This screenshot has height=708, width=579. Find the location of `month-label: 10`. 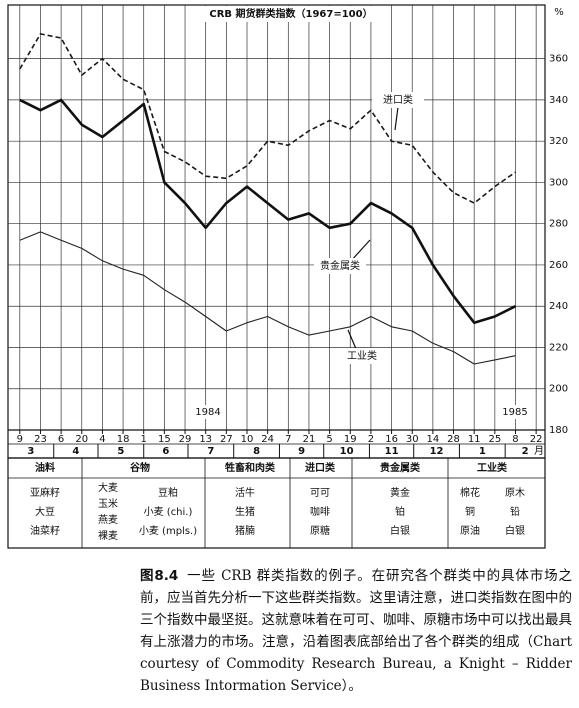

month-label: 10 is located at coordinates (347, 451).